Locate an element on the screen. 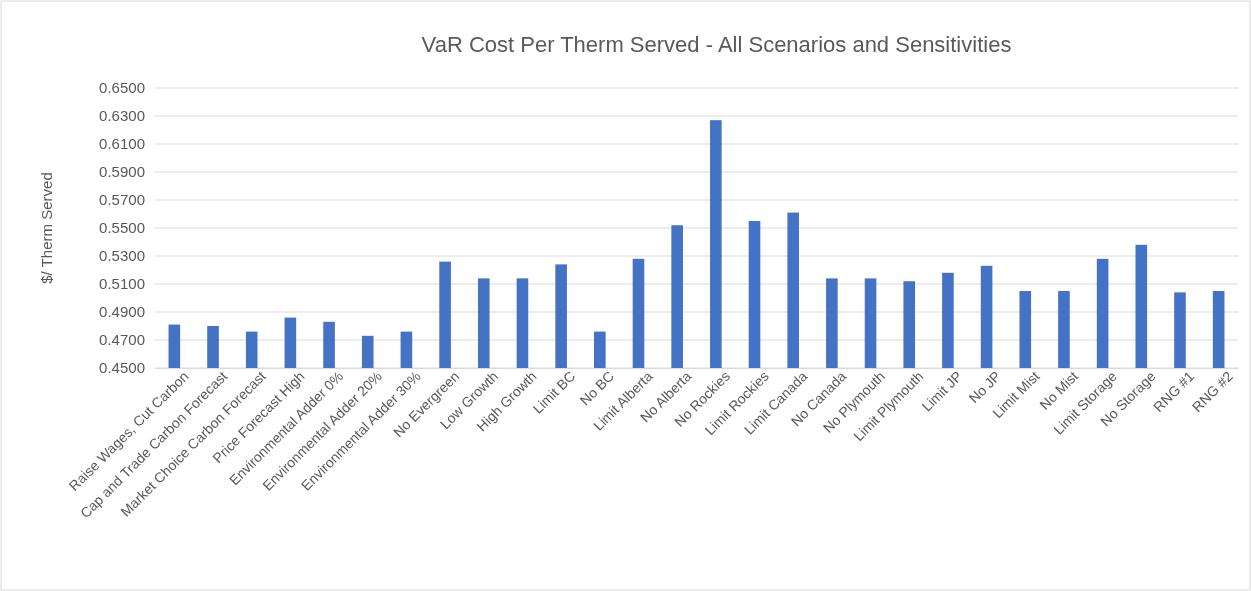 The image size is (1251, 591). y-tick-label: 0.4700 is located at coordinates (122, 340).